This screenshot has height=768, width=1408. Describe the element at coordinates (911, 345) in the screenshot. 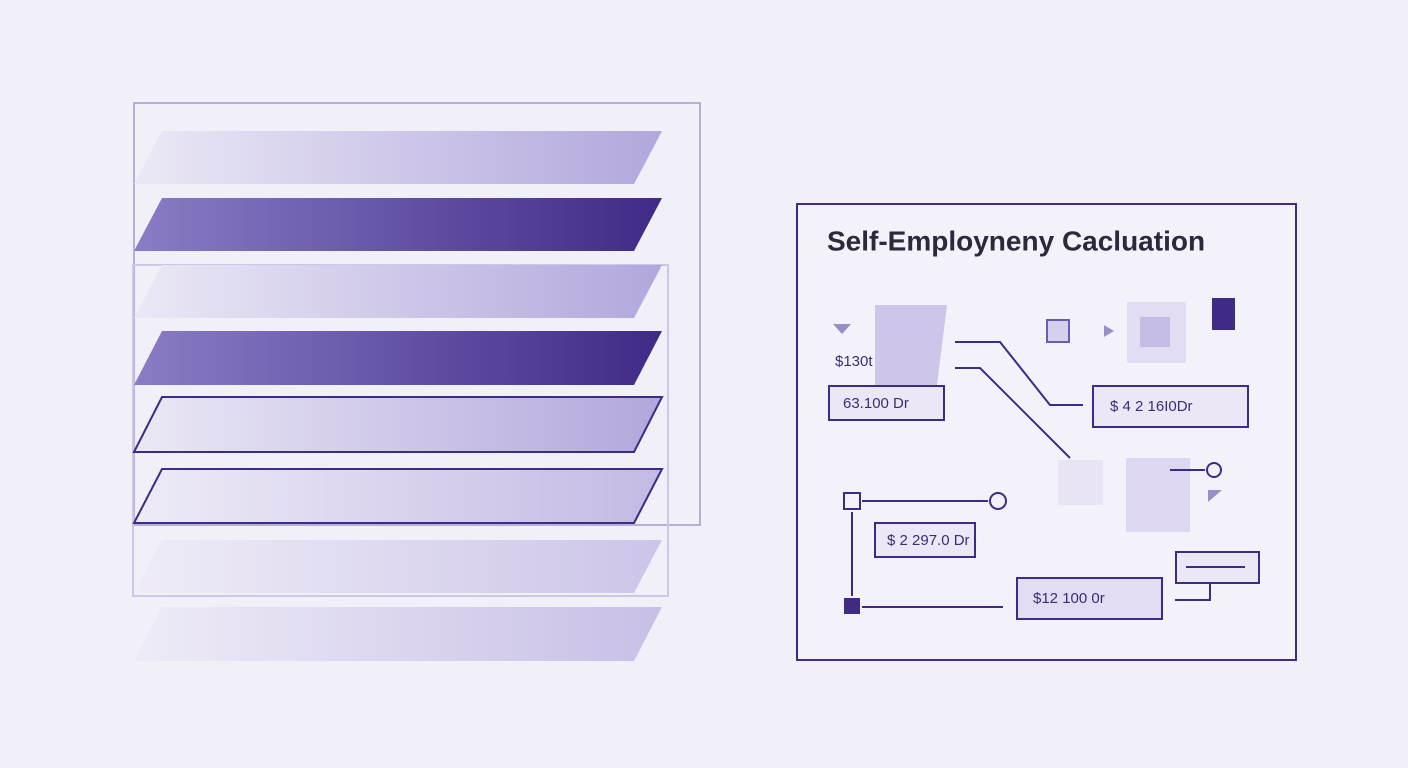

I see `shape` at that location.